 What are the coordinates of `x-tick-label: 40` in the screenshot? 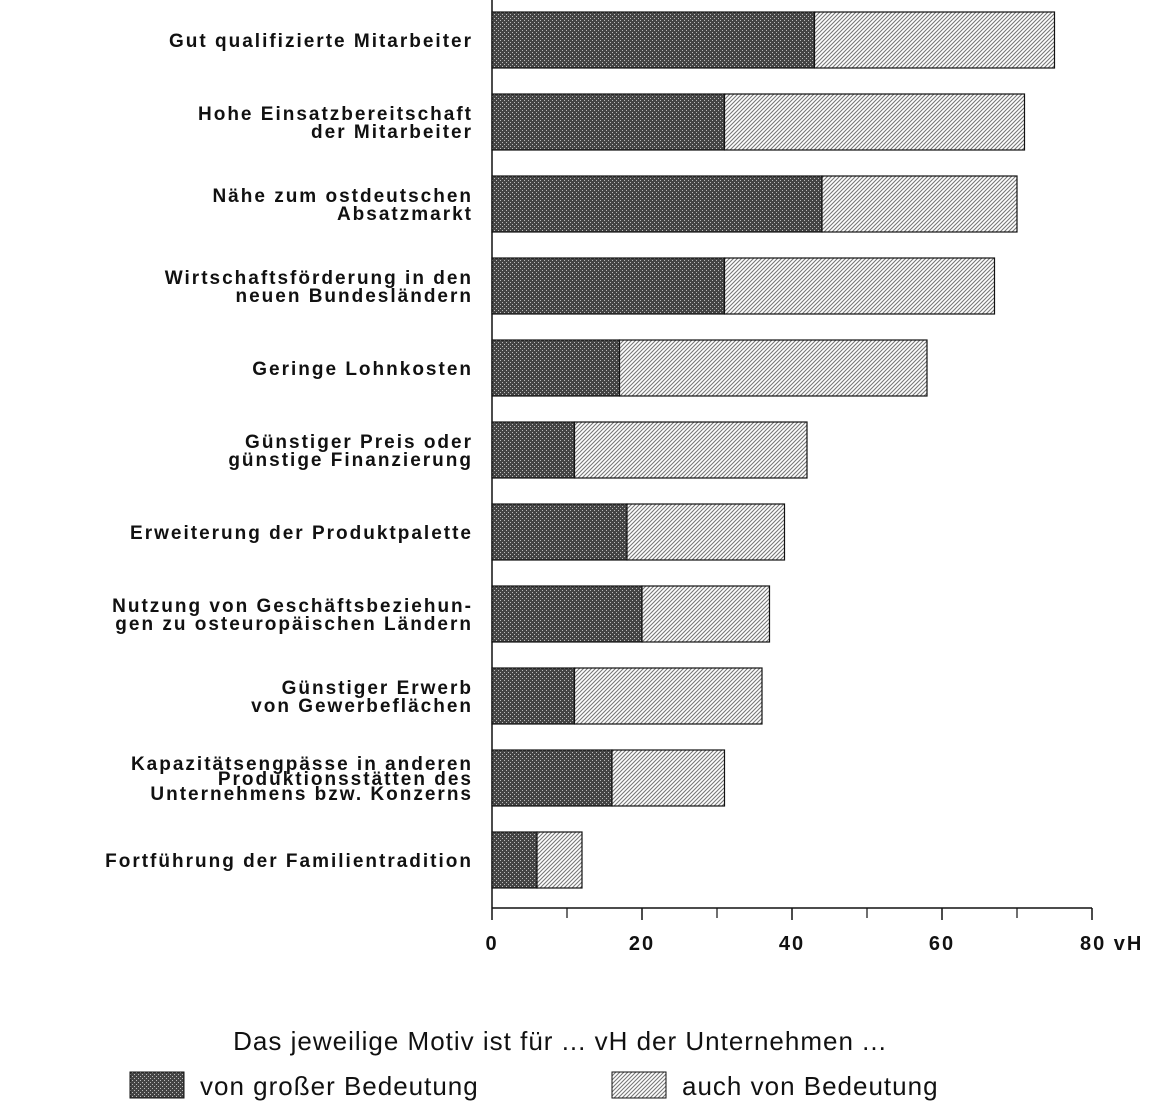 It's located at (792, 944).